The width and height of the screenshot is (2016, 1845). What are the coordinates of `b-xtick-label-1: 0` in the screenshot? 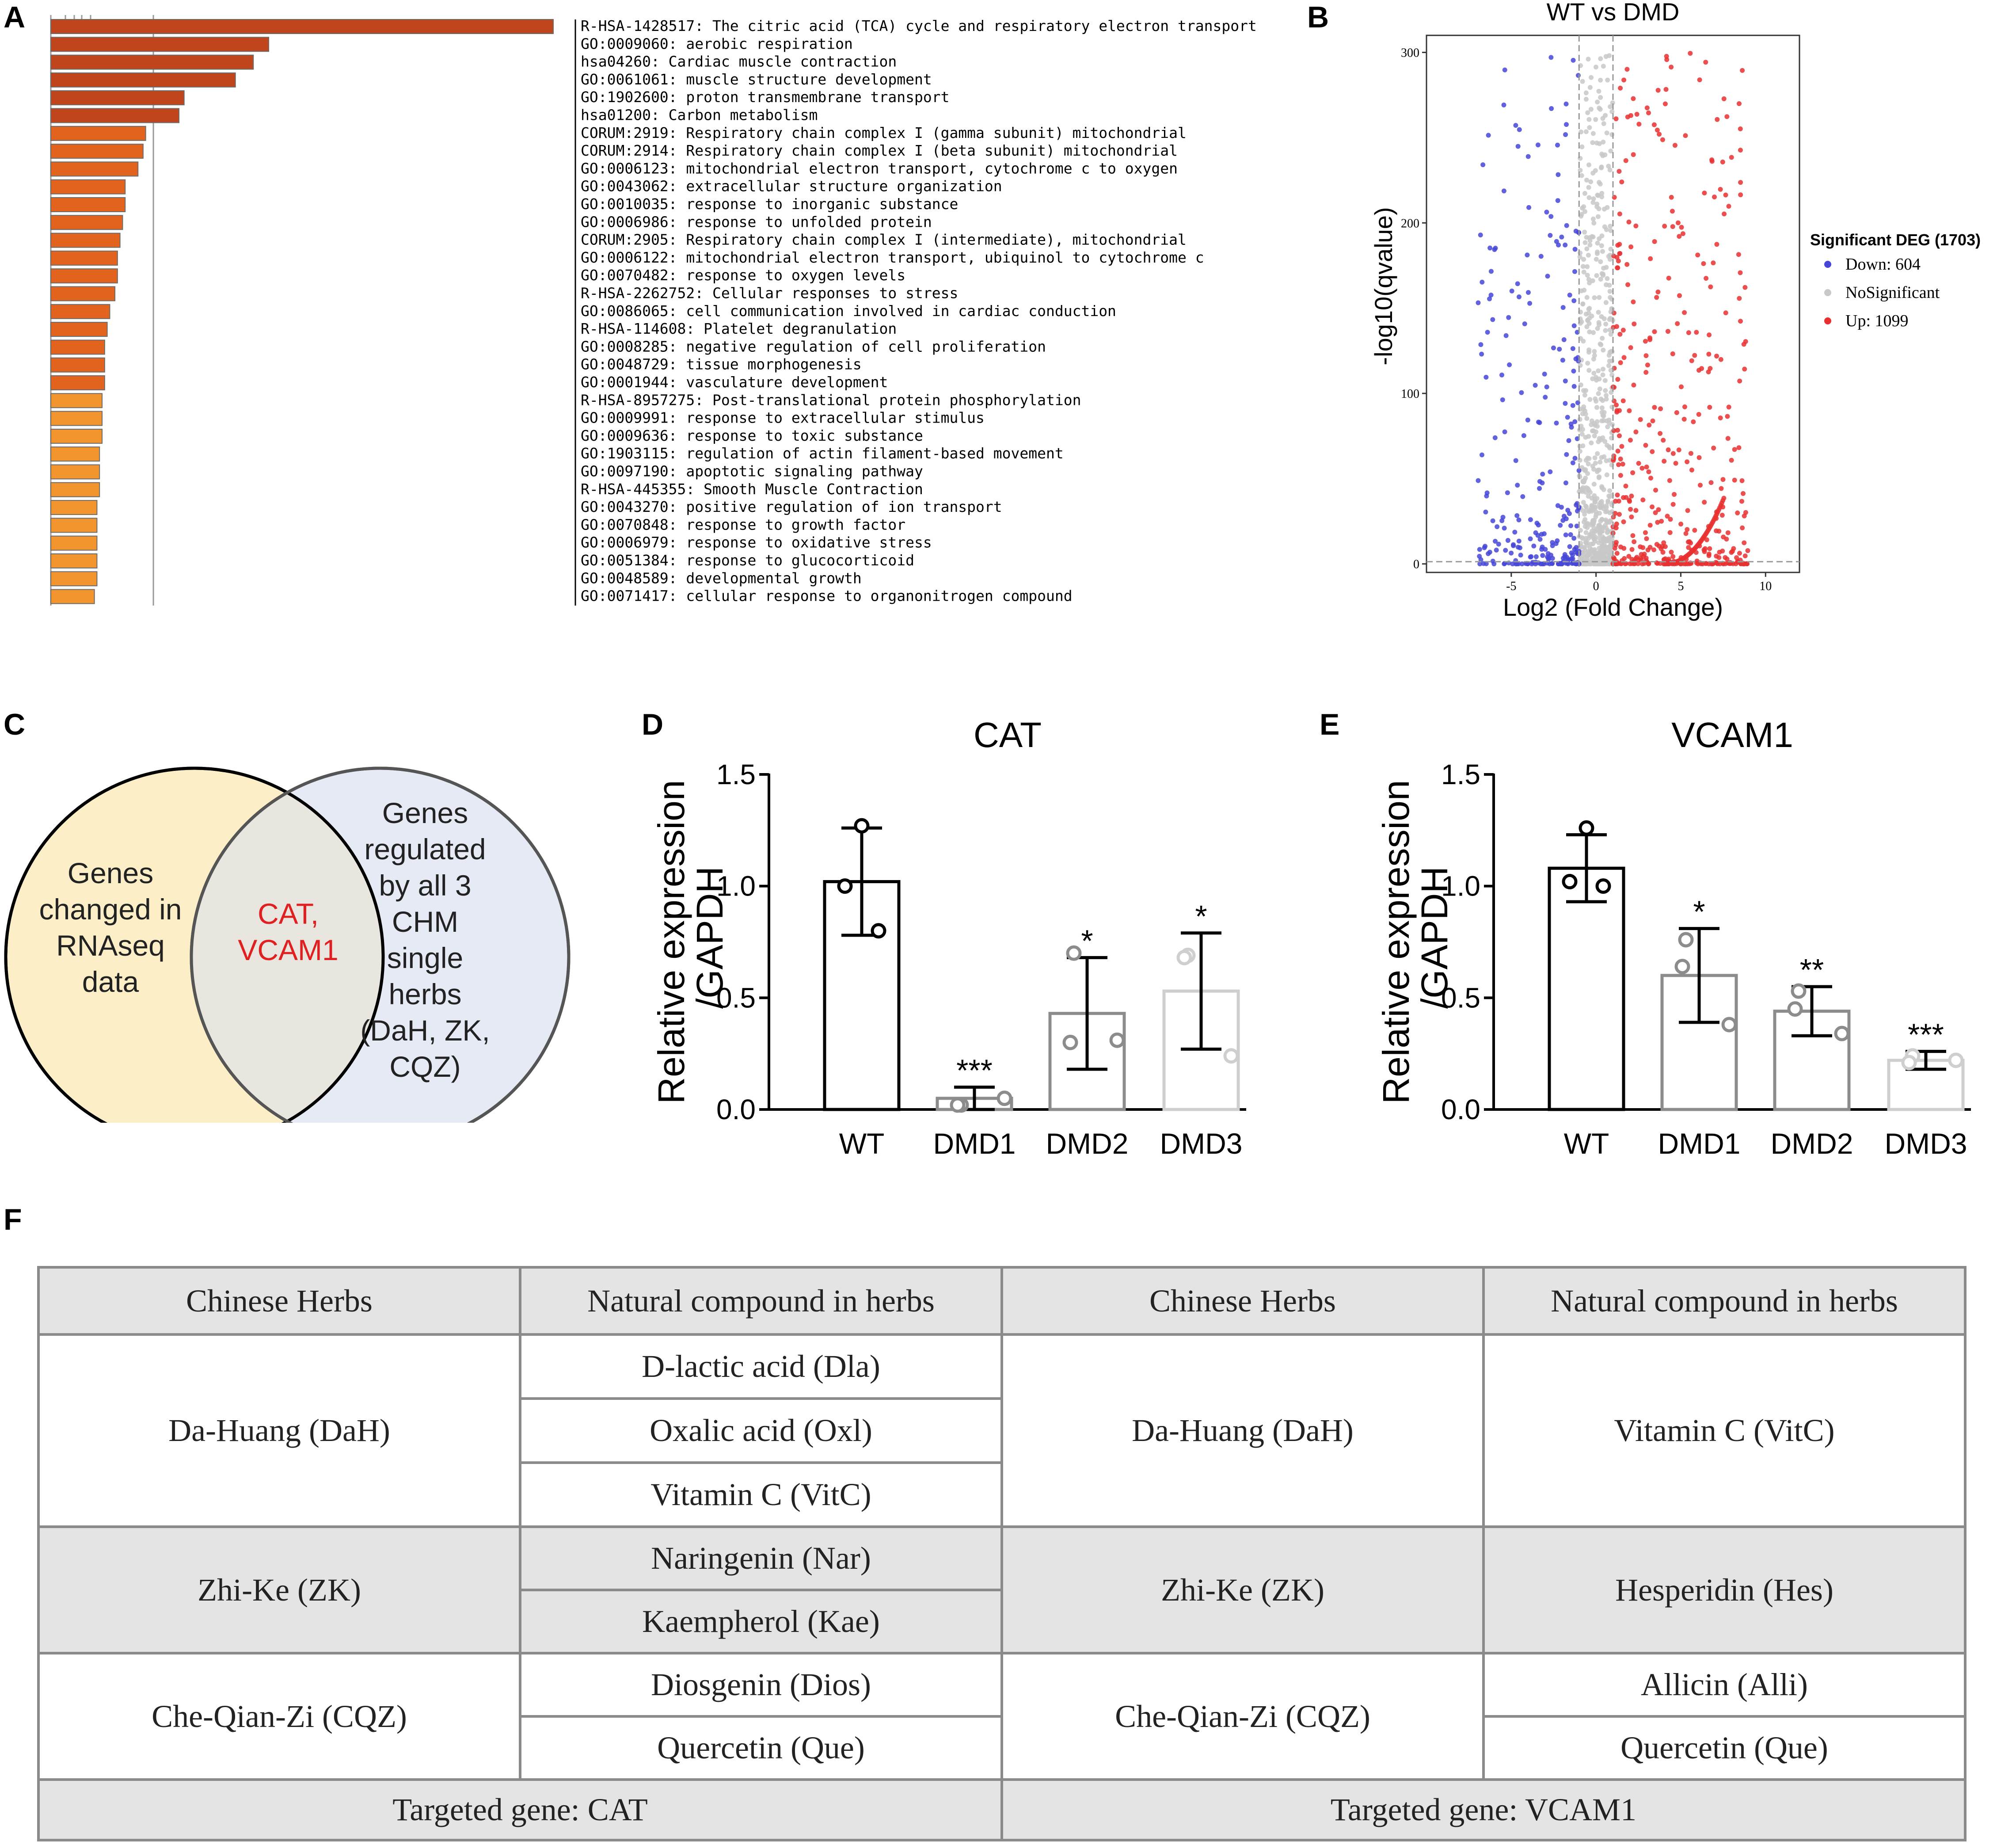 It's located at (1596, 586).